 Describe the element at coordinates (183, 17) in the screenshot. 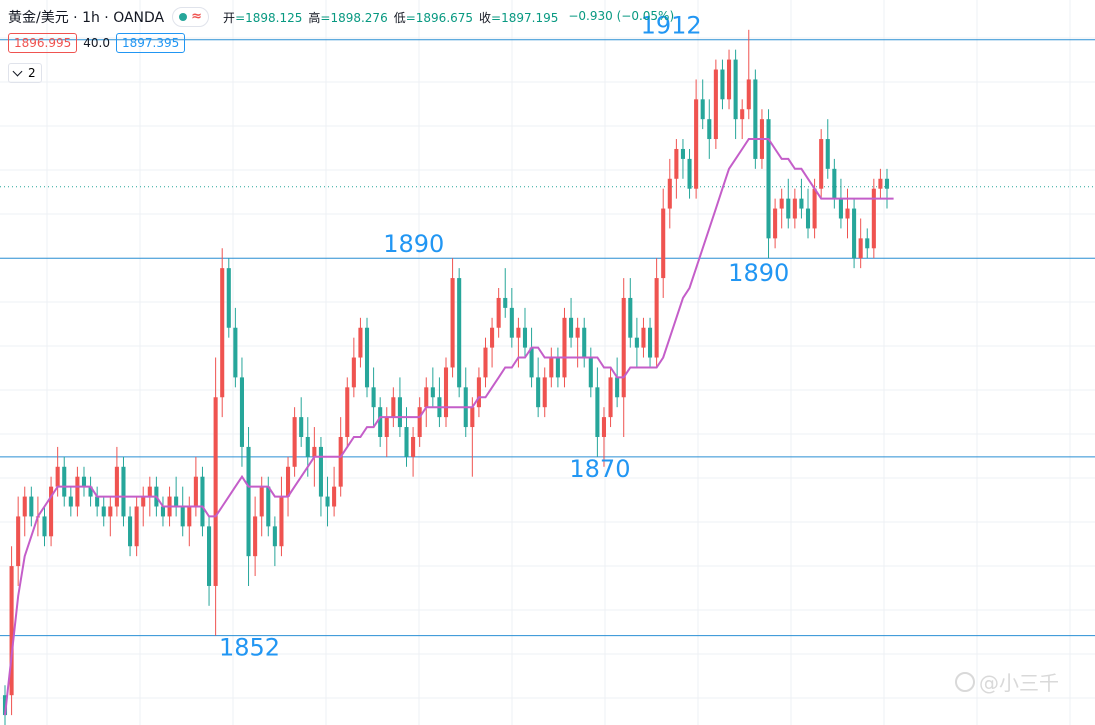

I see `market-open-dot-icon` at that location.